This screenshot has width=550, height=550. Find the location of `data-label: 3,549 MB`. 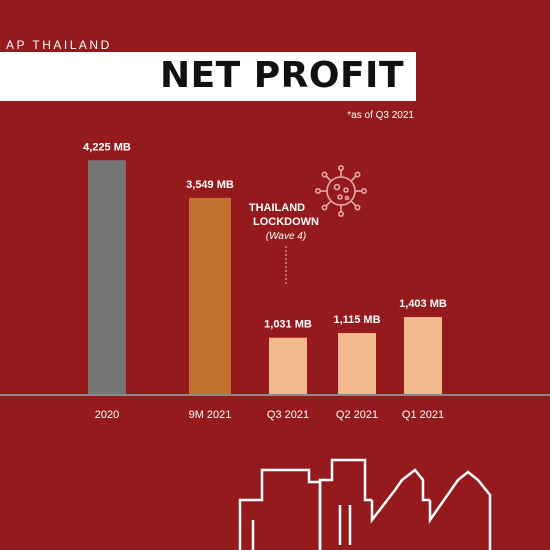

data-label: 3,549 MB is located at coordinates (210, 185).